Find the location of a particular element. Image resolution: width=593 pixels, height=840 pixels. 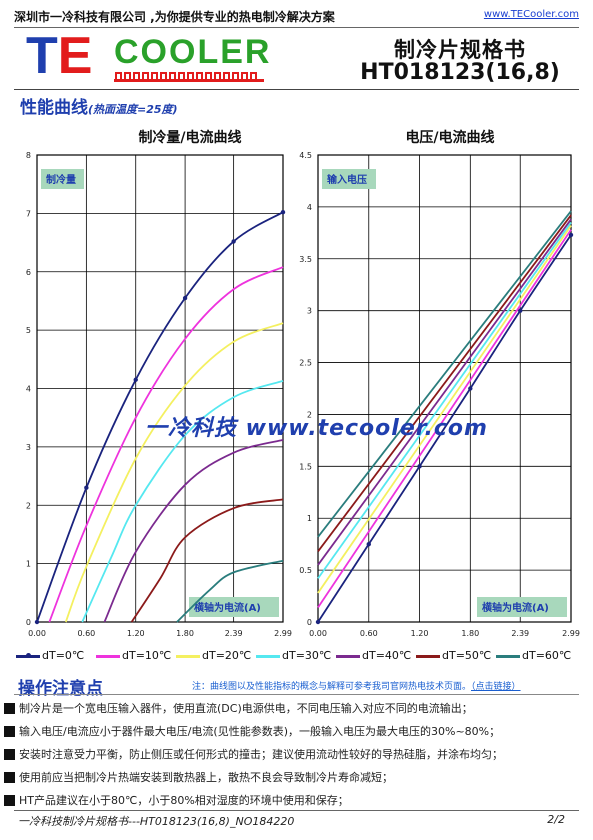

voltage-ylabel-box is located at coordinates (349, 179).